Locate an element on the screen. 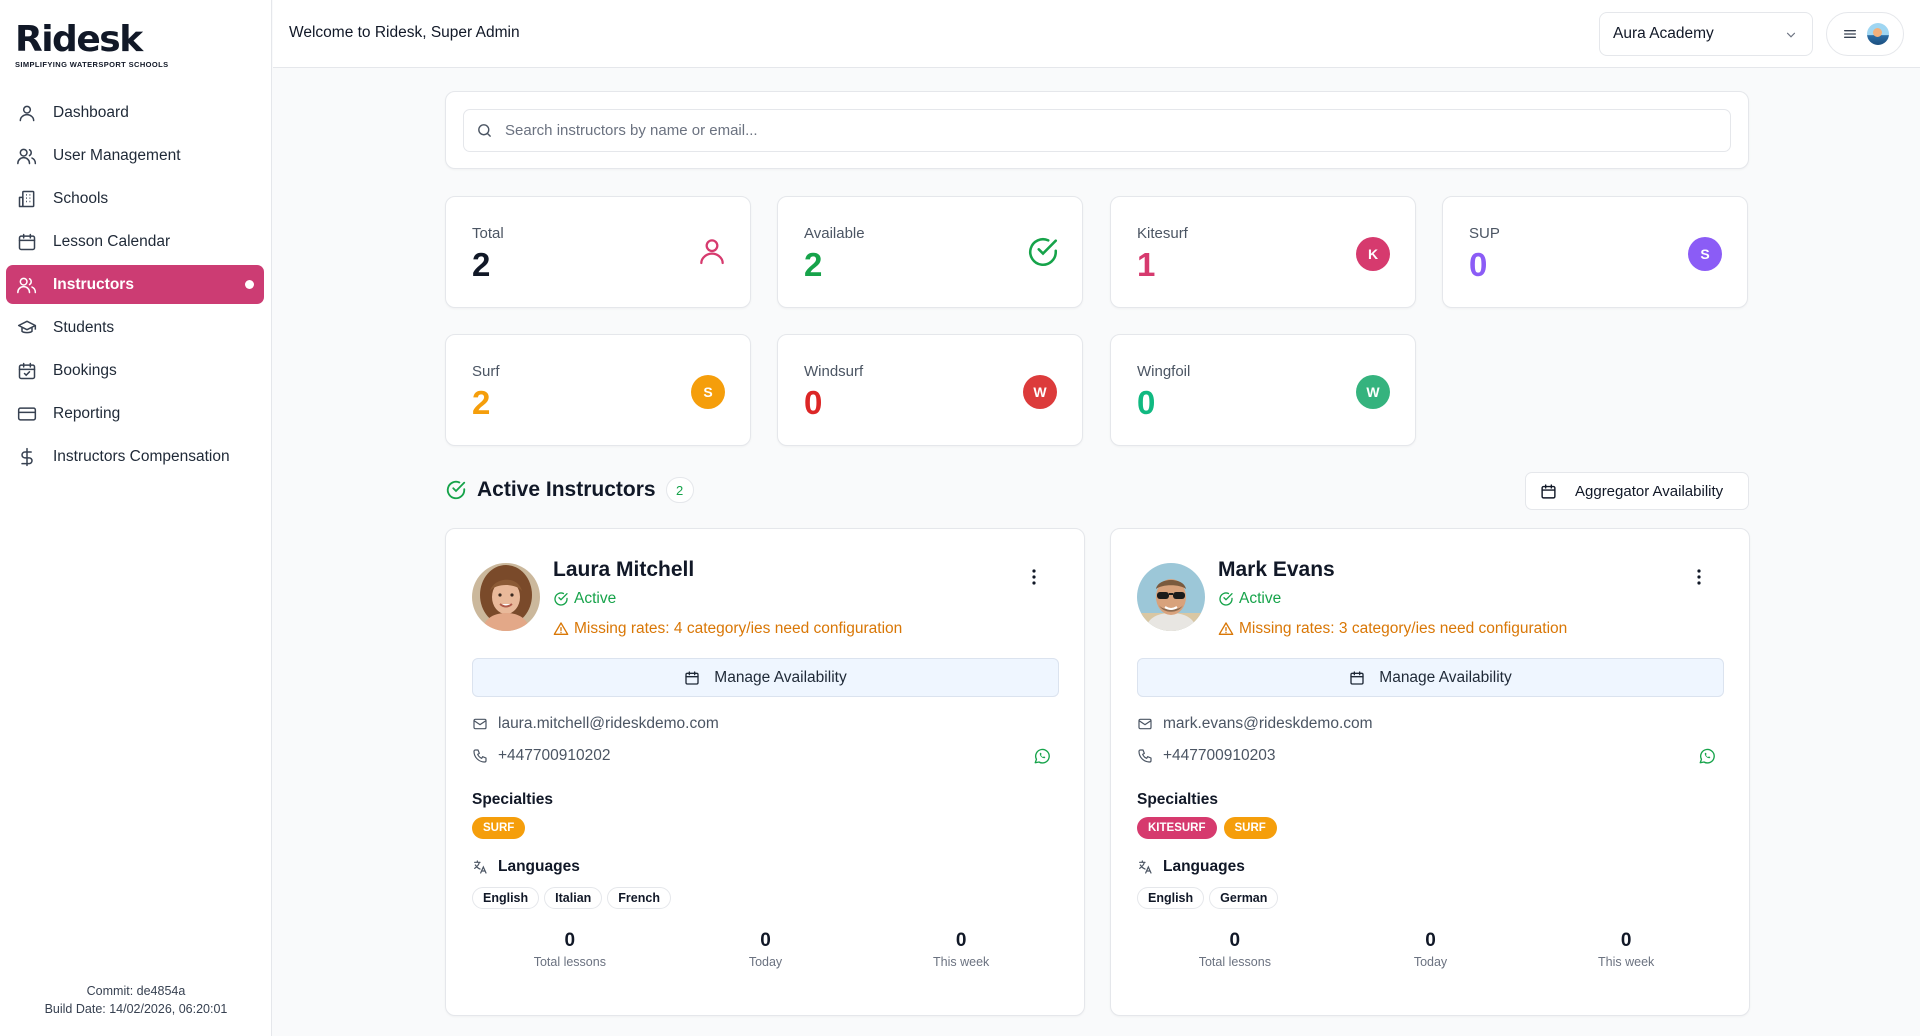 This screenshot has width=1920, height=1036. email-row: mark.evans@rideskdemo.com is located at coordinates (1255, 724).